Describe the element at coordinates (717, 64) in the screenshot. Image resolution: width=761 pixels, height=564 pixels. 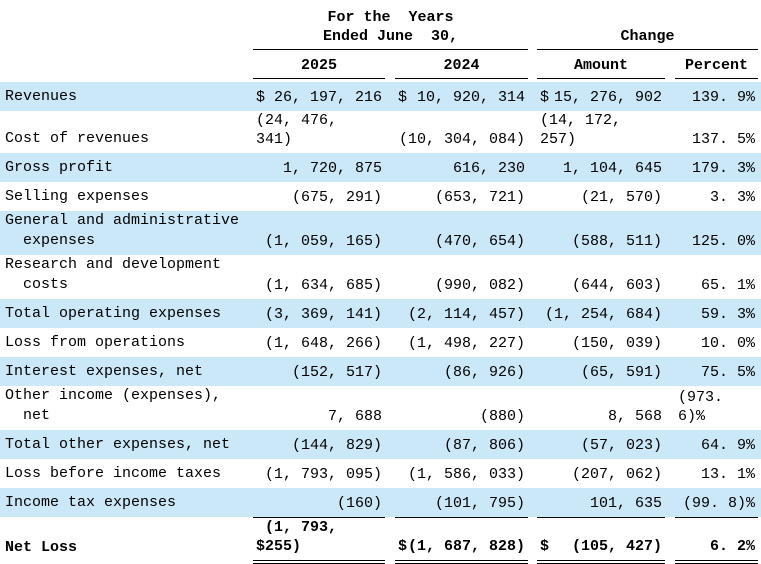
I see `column-header-percent: Percent` at that location.